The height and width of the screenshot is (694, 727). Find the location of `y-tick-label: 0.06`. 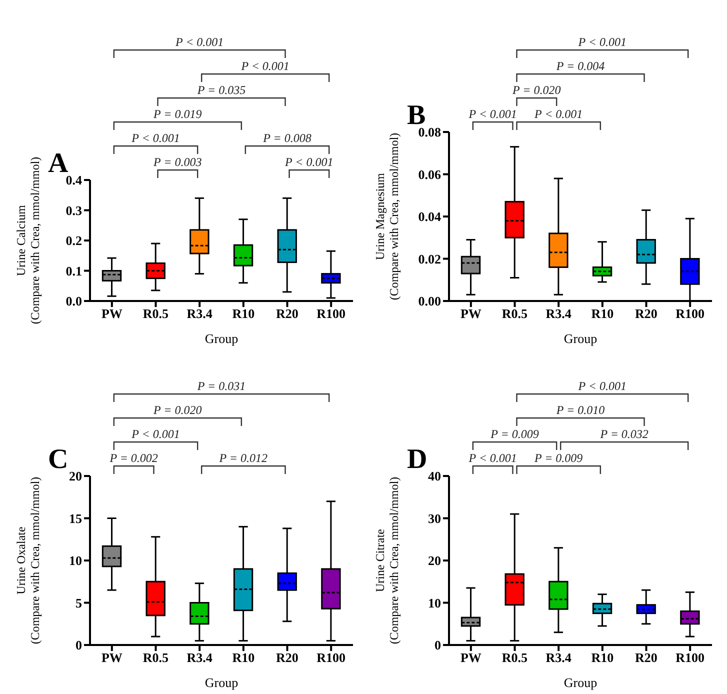

y-tick-label: 0.06 is located at coordinates (430, 174).